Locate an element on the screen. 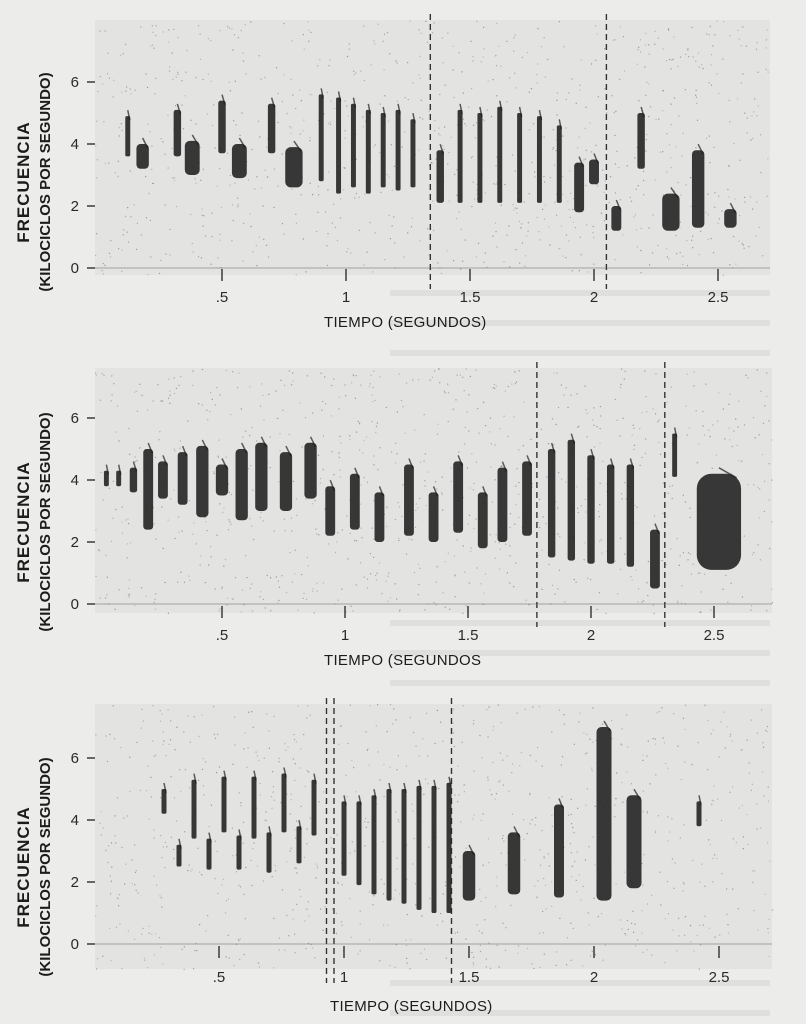  x-tick-label: 1 is located at coordinates (344, 977).